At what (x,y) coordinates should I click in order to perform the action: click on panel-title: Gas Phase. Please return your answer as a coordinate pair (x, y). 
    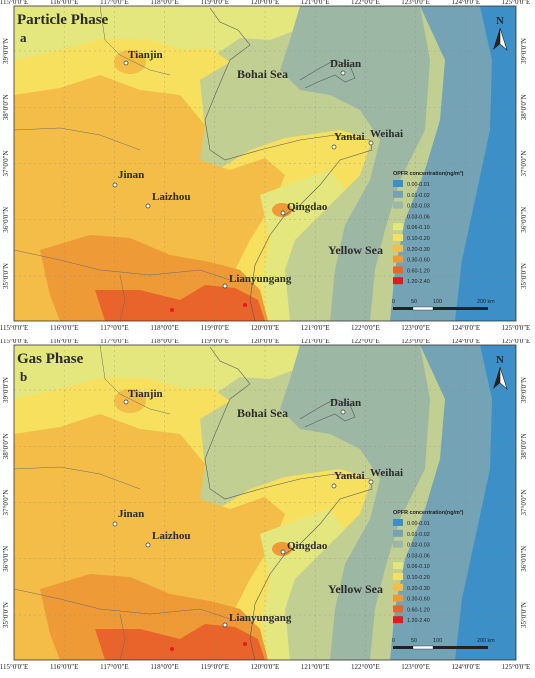
    Looking at the image, I should click on (50, 359).